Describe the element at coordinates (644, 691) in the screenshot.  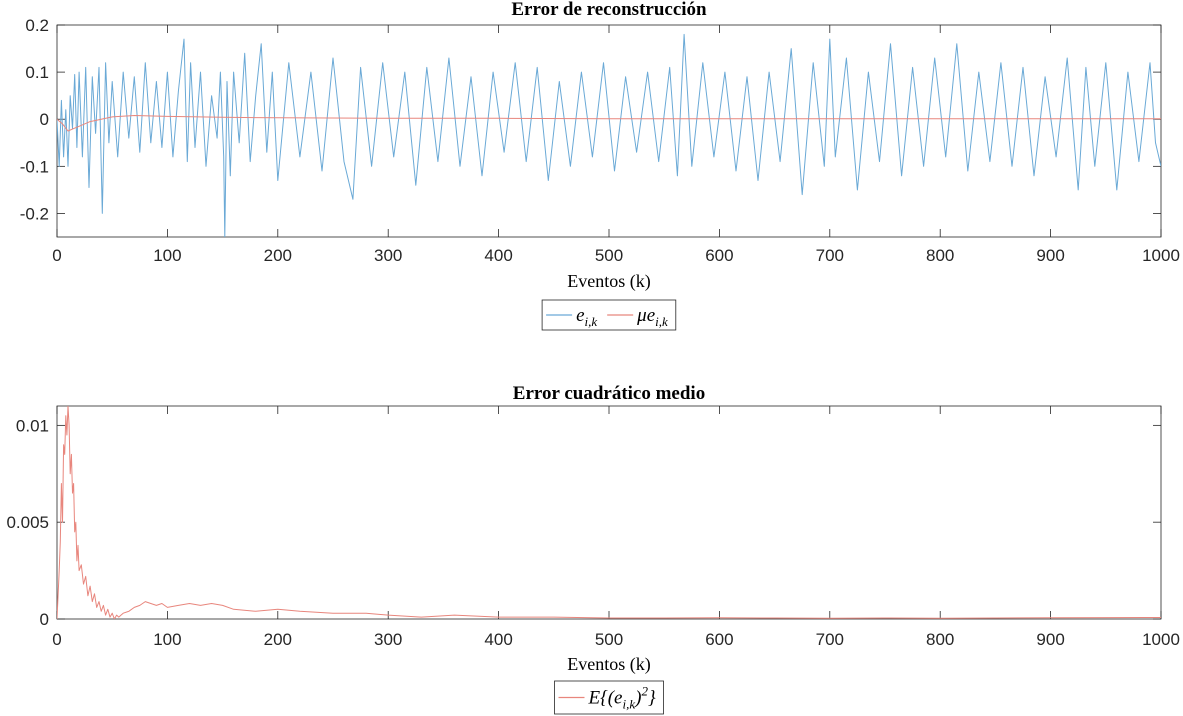
I see `legend-label-sup: 2` at that location.